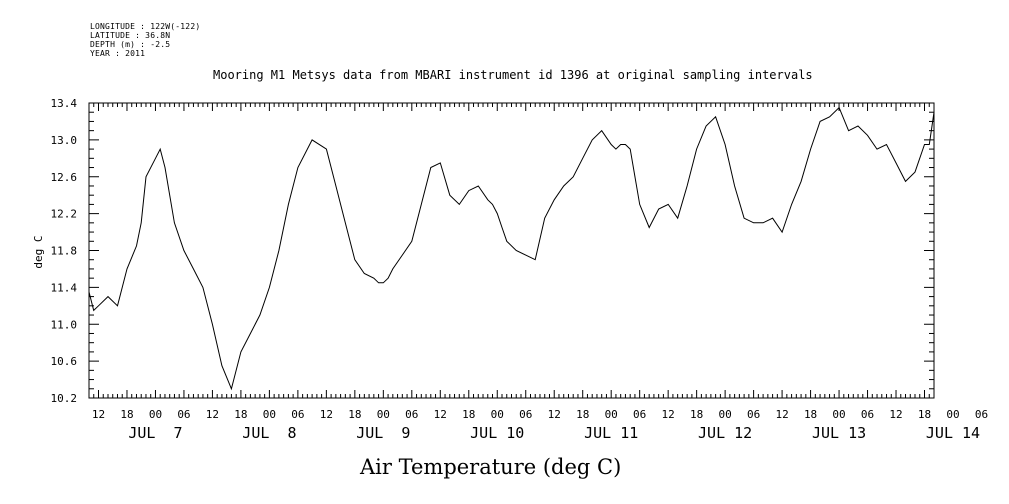 The width and height of the screenshot is (1009, 504). What do you see at coordinates (38, 251) in the screenshot?
I see `y-axis-label: deg C` at bounding box center [38, 251].